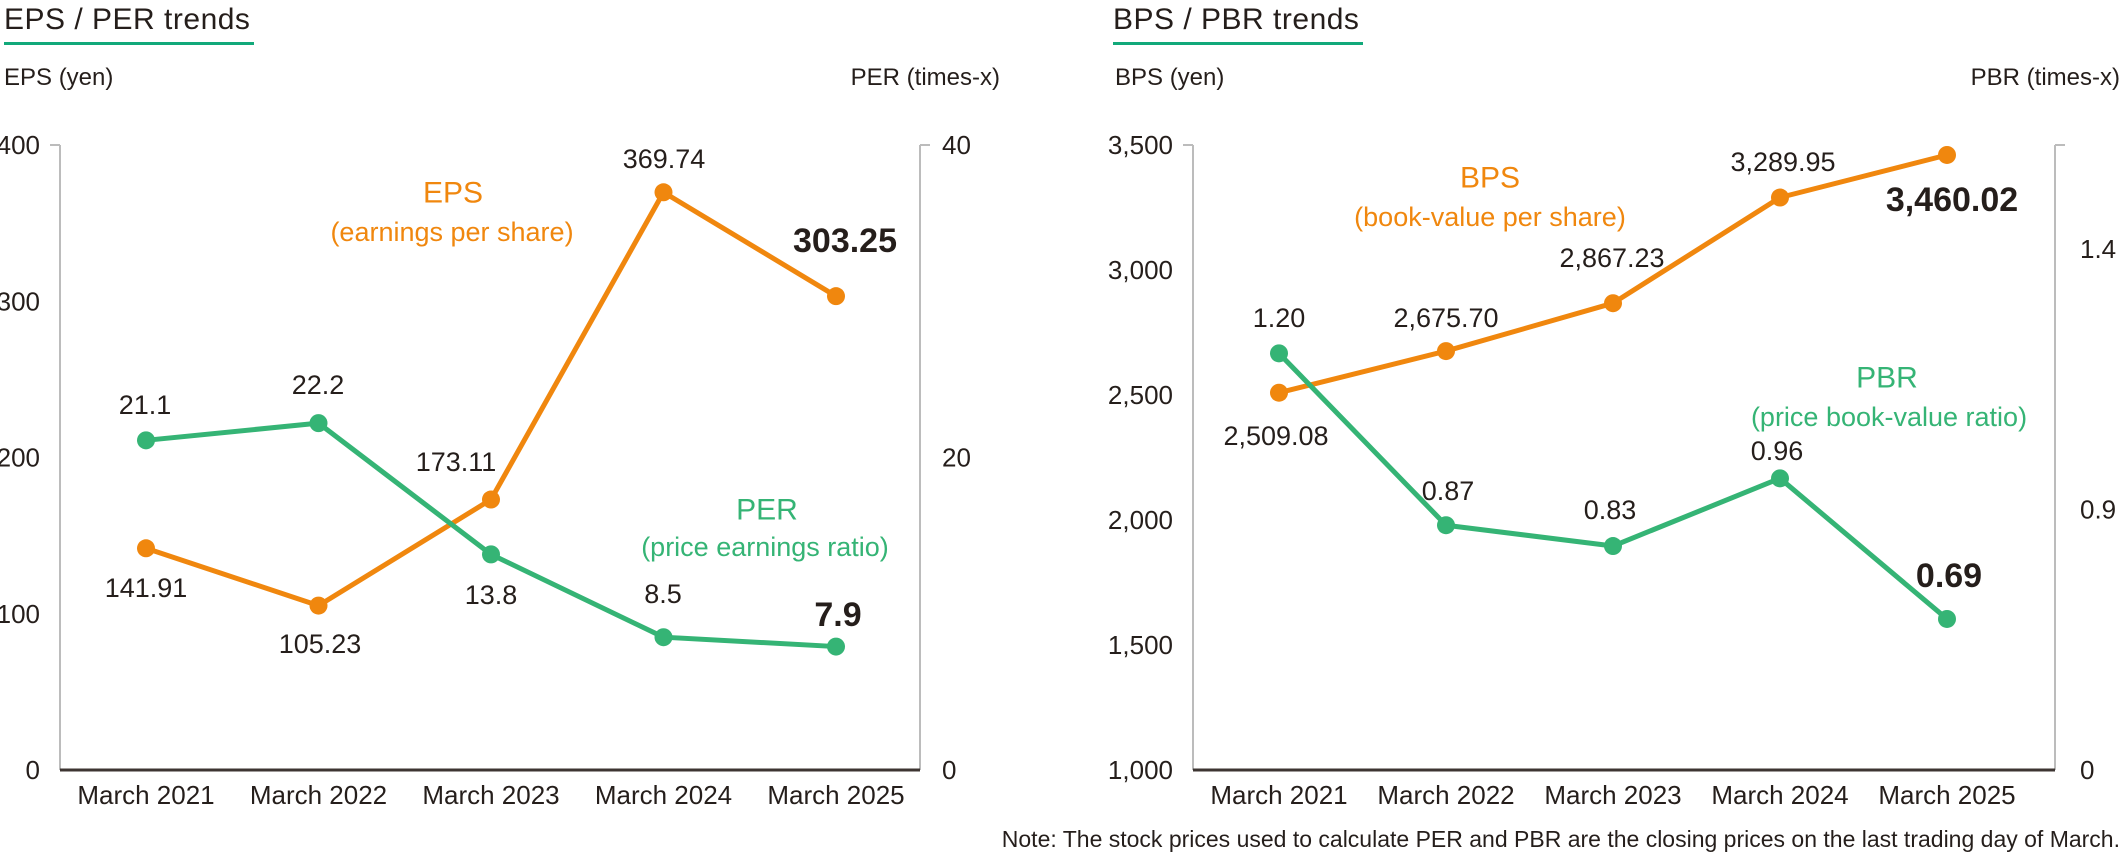 The height and width of the screenshot is (857, 2122). Describe the element at coordinates (845, 241) in the screenshot. I see `eps-per-eps-value-label-4: 303.25` at that location.